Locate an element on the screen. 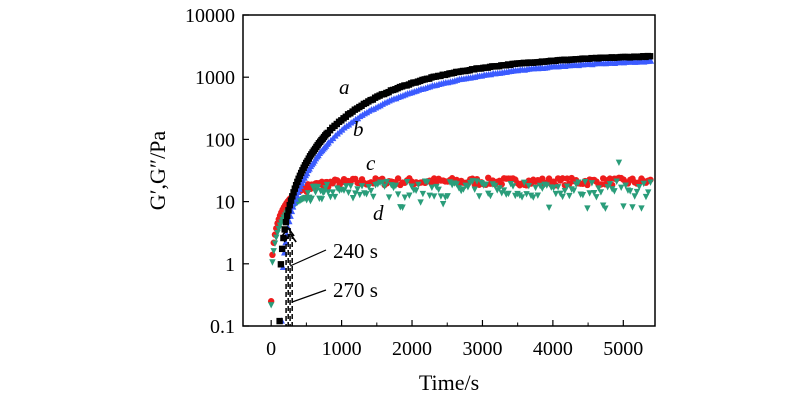  x-tick-label: 1000 is located at coordinates (342, 349).